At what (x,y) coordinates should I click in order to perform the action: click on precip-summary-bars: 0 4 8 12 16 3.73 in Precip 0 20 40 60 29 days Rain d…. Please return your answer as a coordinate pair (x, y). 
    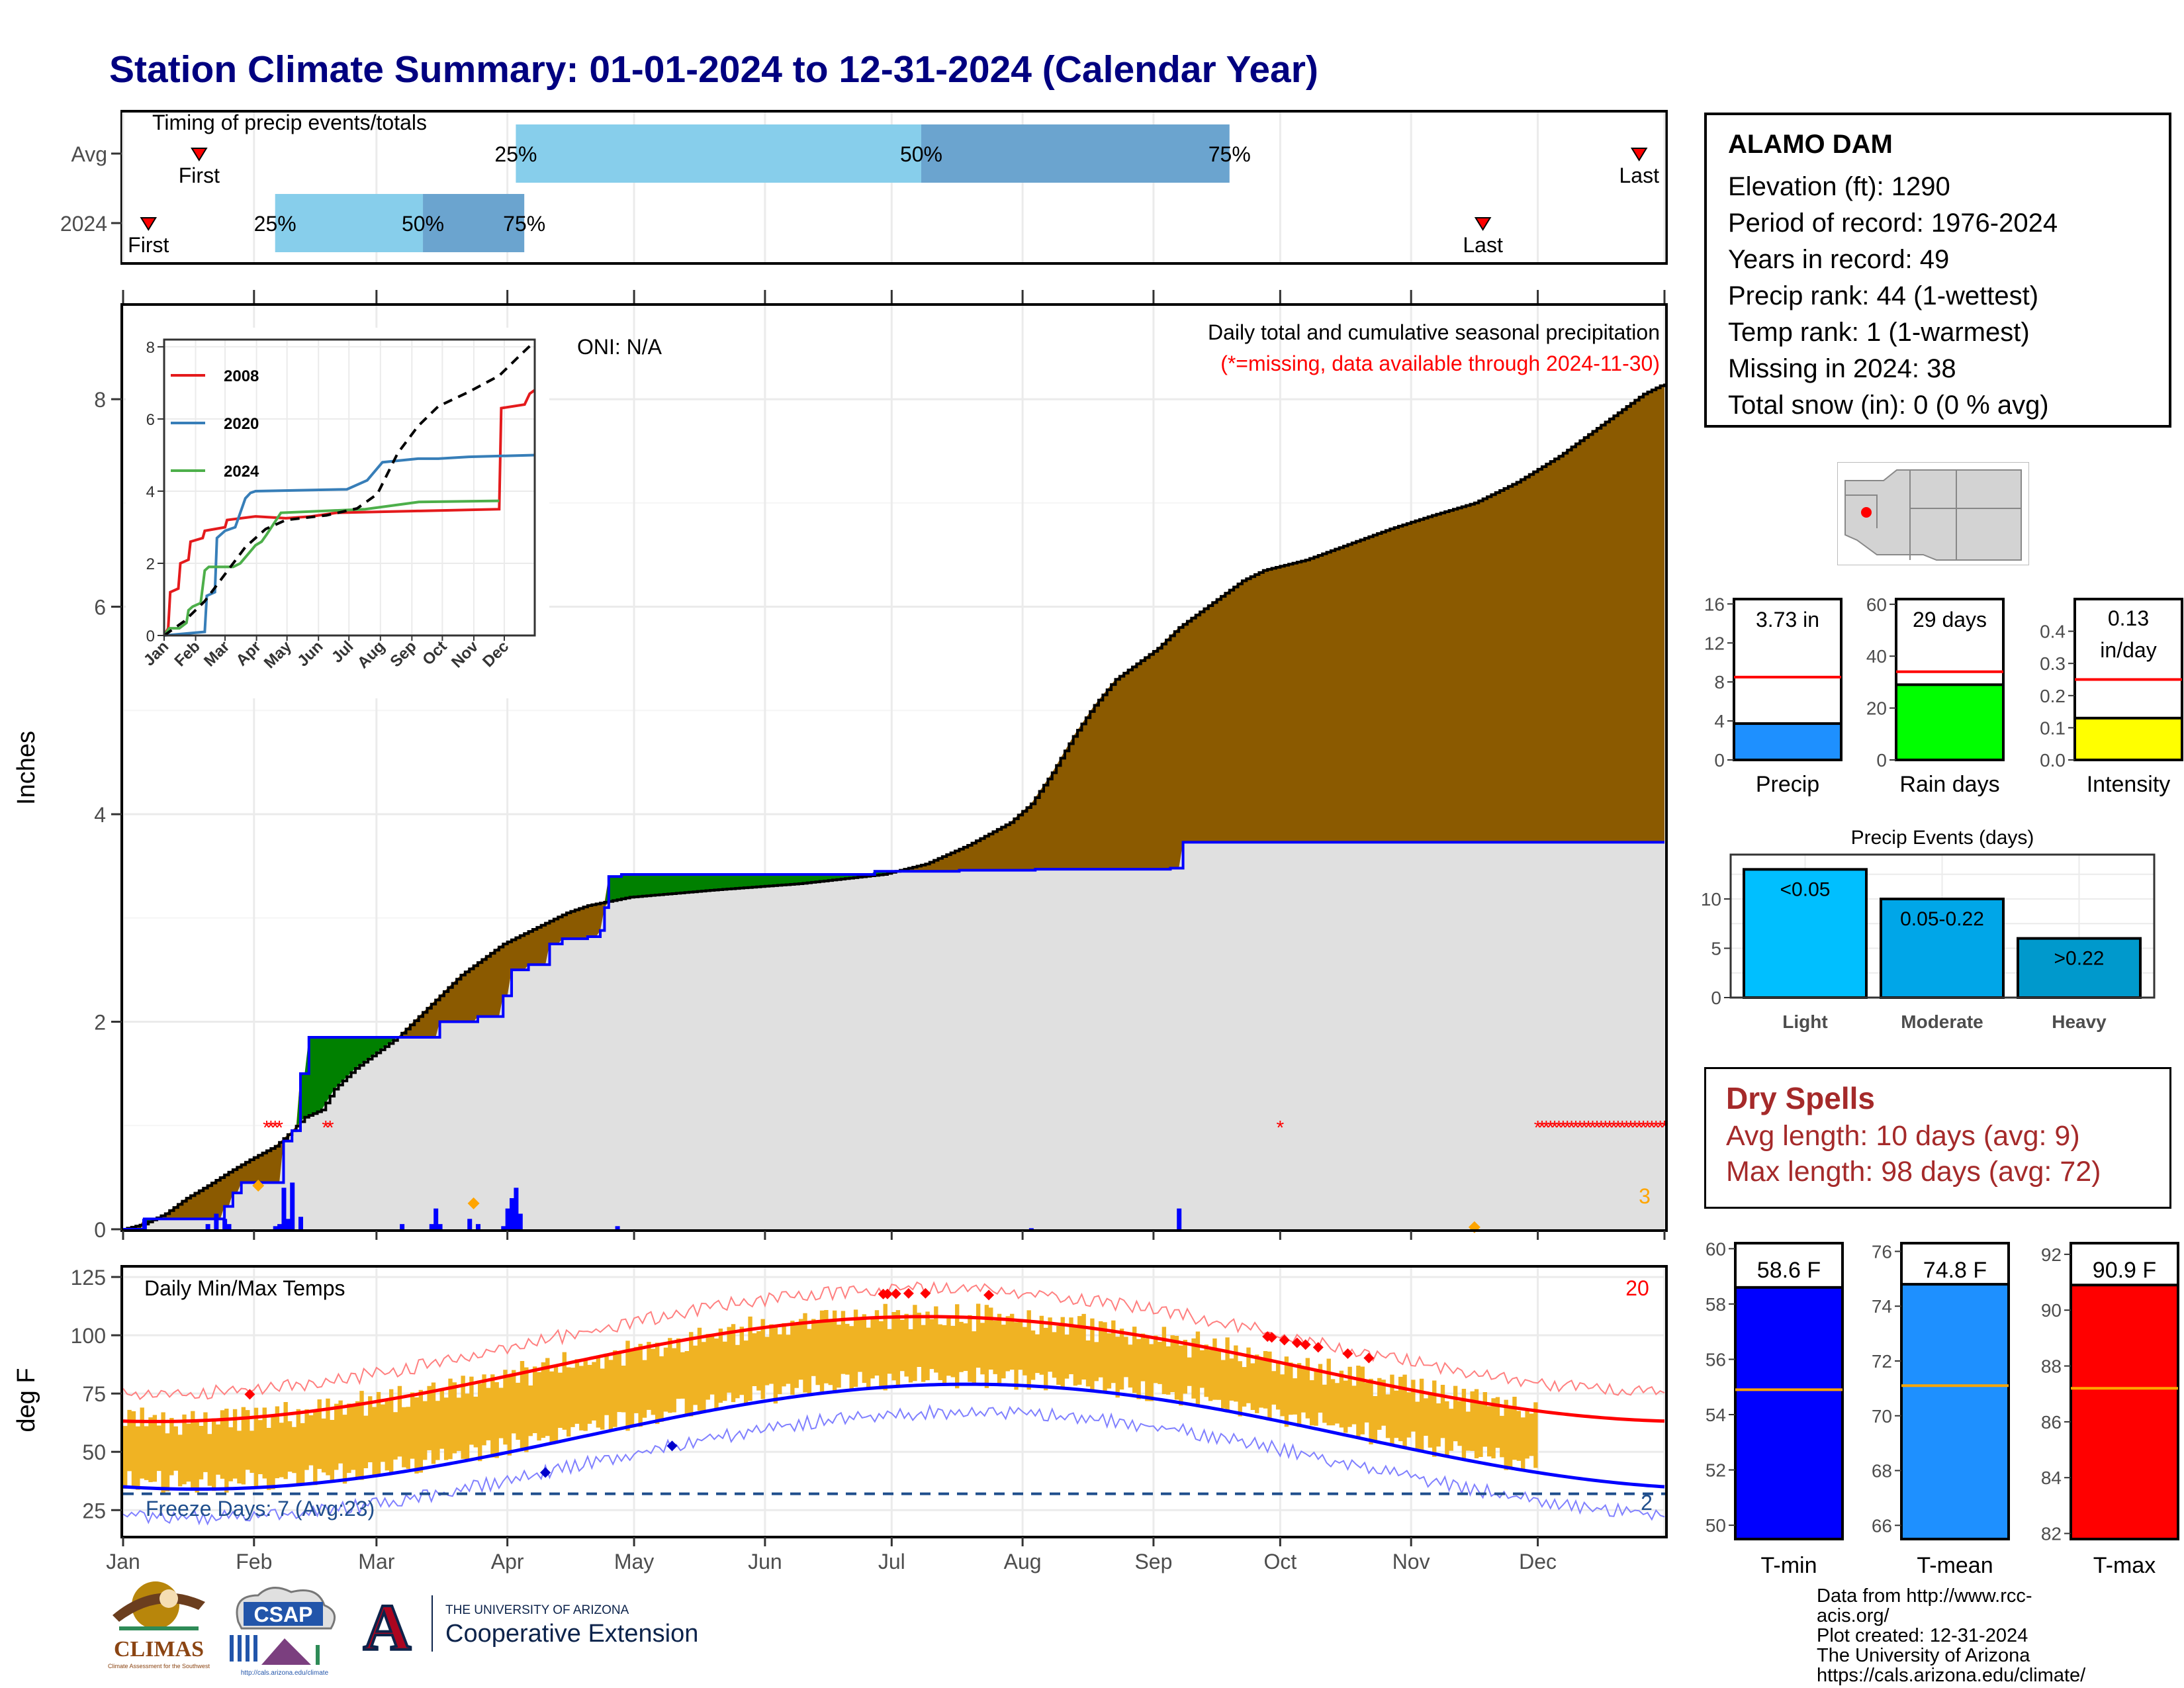
    Looking at the image, I should click on (1943, 695).